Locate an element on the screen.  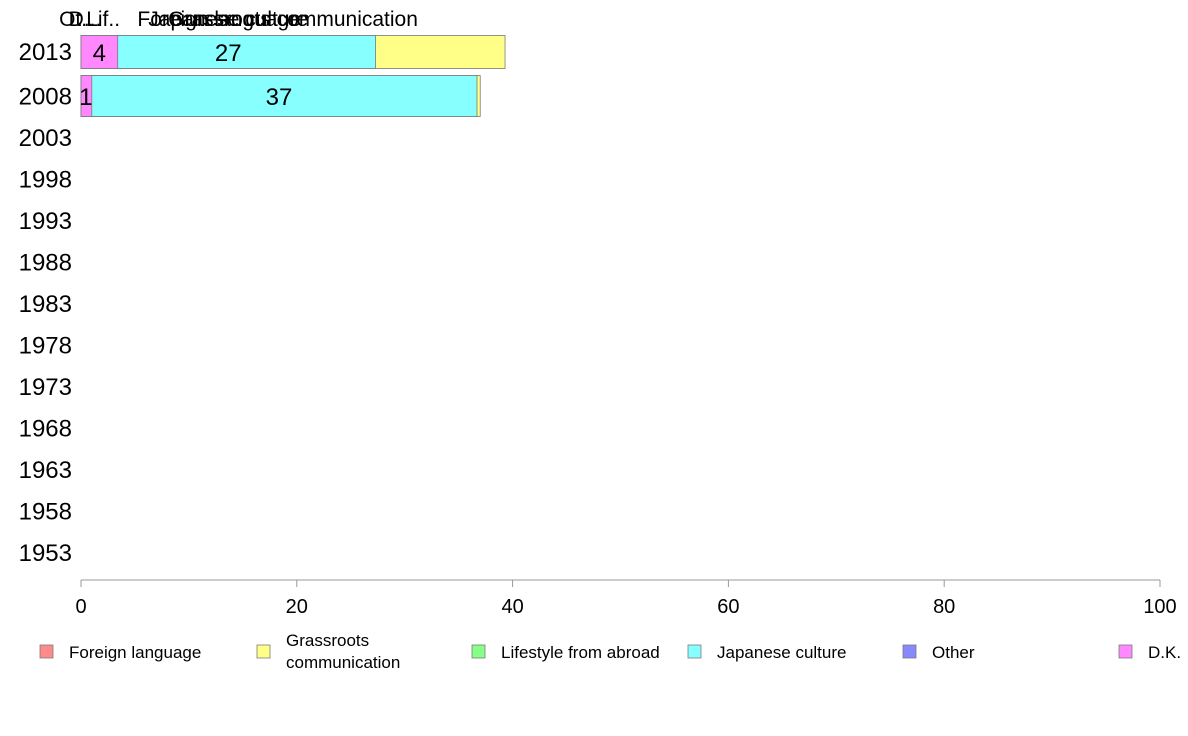
legend-label-foreign-language: Foreign language is located at coordinates (135, 652).